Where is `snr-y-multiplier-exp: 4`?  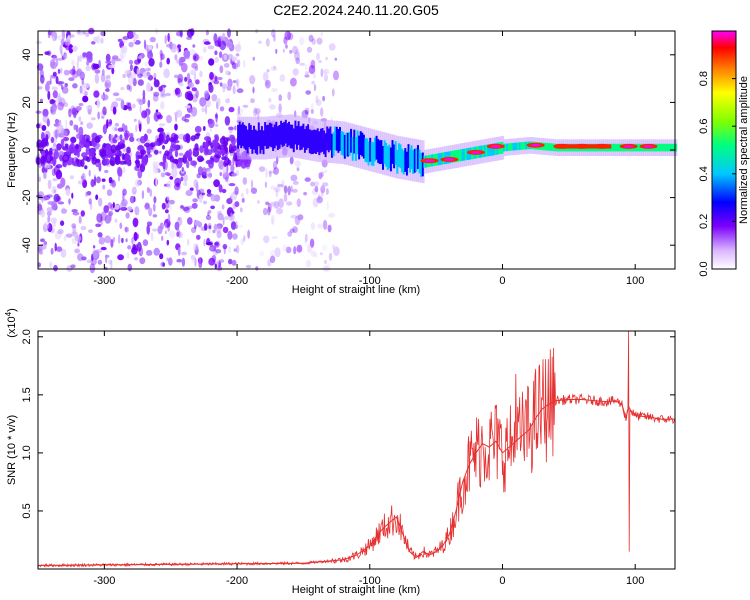
snr-y-multiplier-exp: 4 is located at coordinates (8, 313).